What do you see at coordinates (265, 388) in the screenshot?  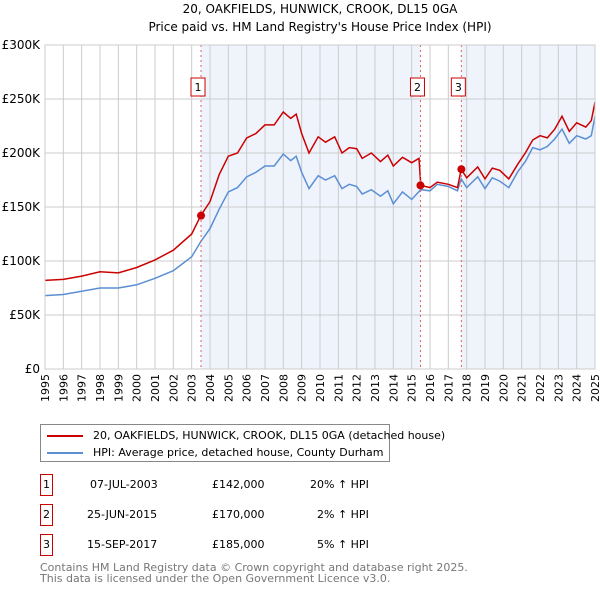 I see `x-tick-label: 2007` at bounding box center [265, 388].